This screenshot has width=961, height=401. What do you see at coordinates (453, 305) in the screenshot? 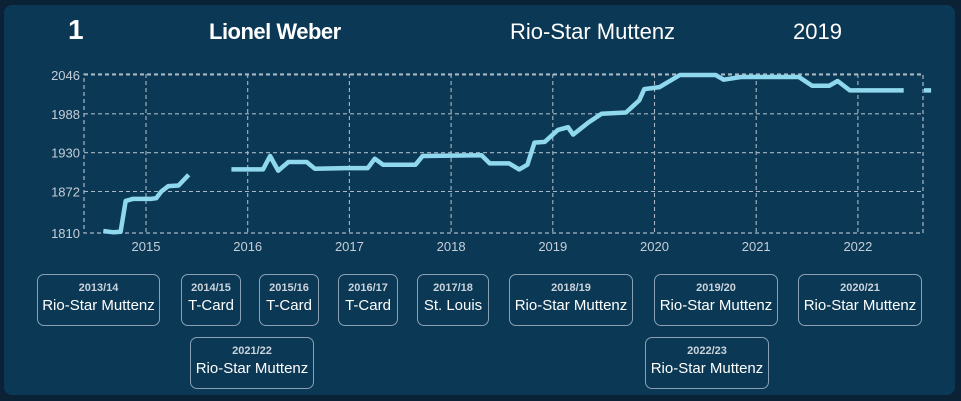
I see `season-club: St. Louis` at bounding box center [453, 305].